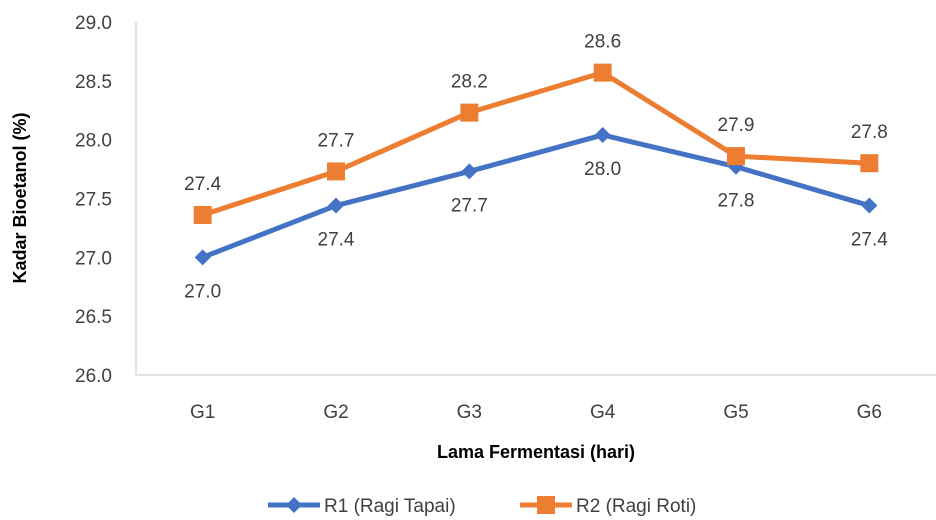  What do you see at coordinates (93, 258) in the screenshot?
I see `y-tick-label: 27.0` at bounding box center [93, 258].